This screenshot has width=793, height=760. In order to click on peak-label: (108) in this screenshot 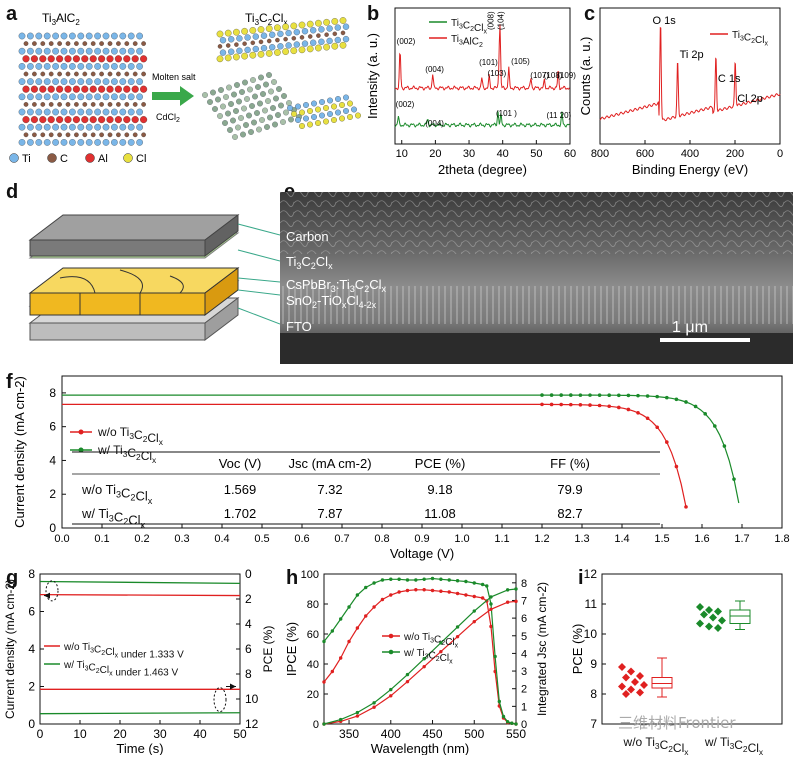, I will do `click(553, 75)`.